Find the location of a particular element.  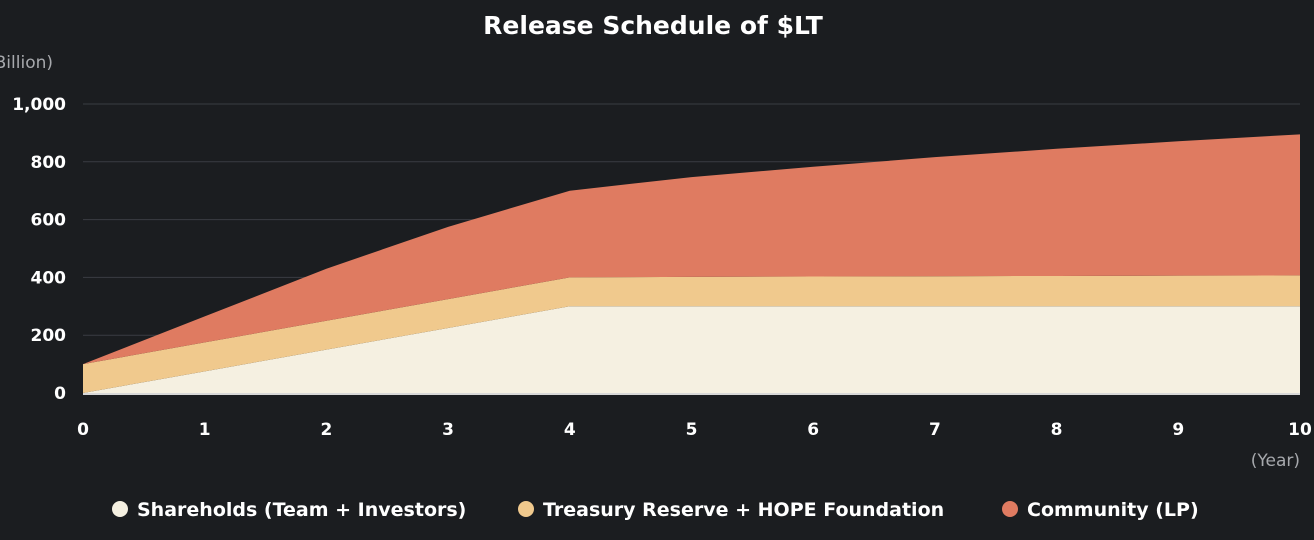

area-shareholds-team-investors is located at coordinates (691, 349).